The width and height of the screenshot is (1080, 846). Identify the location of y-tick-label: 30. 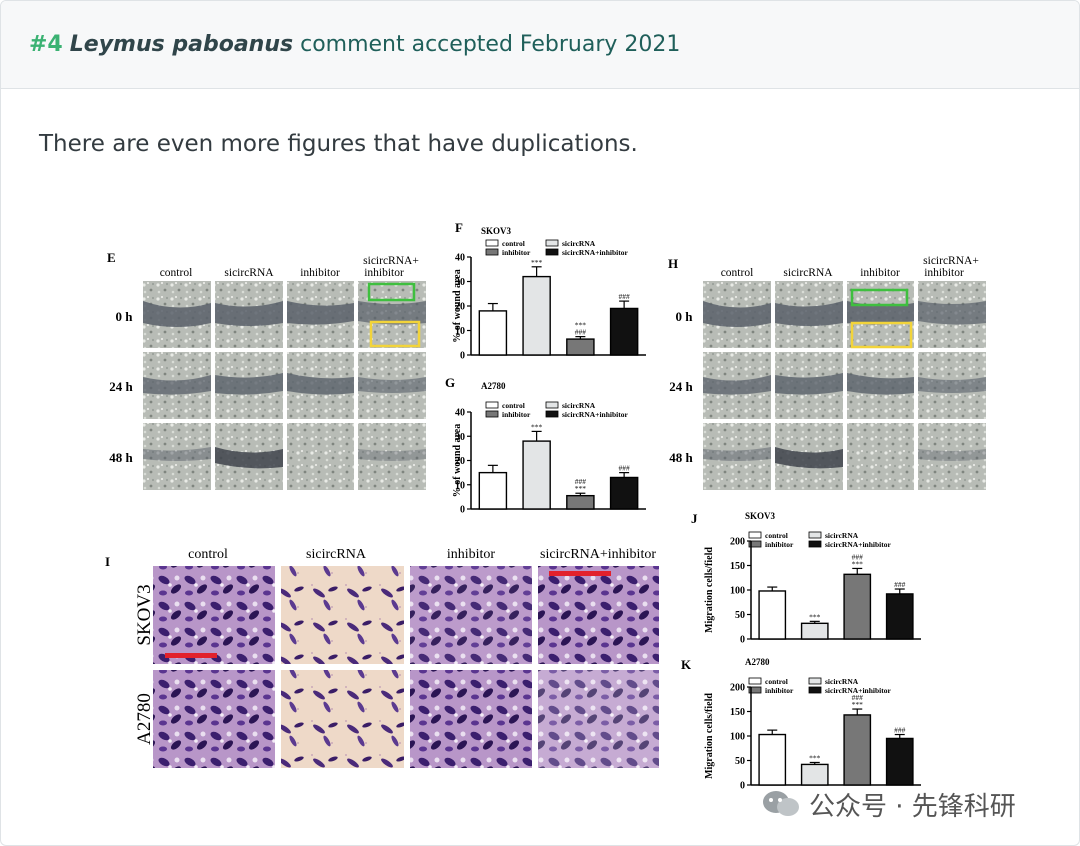
(460, 437).